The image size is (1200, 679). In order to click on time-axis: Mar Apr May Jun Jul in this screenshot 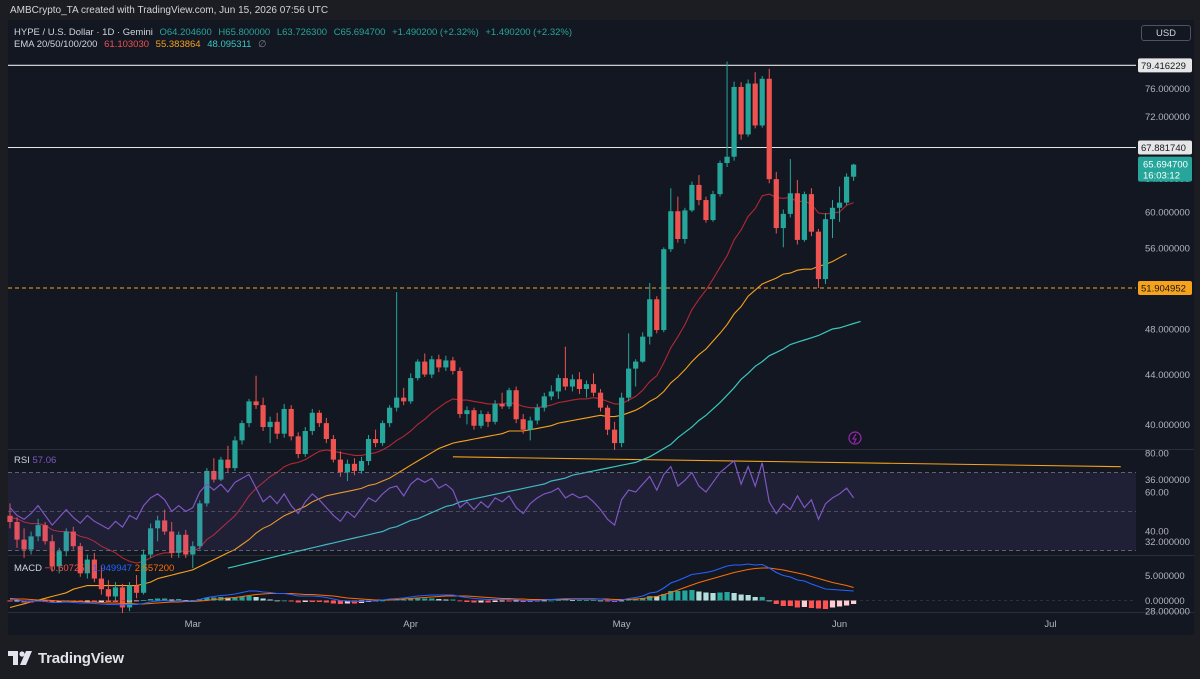, I will do `click(621, 624)`.